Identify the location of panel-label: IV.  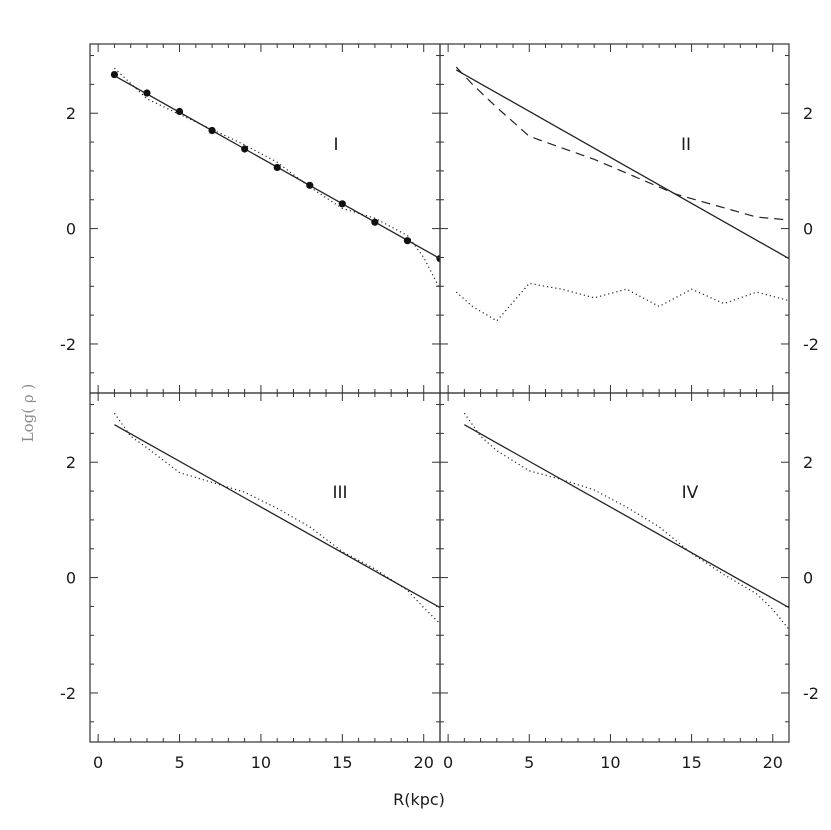
(690, 493).